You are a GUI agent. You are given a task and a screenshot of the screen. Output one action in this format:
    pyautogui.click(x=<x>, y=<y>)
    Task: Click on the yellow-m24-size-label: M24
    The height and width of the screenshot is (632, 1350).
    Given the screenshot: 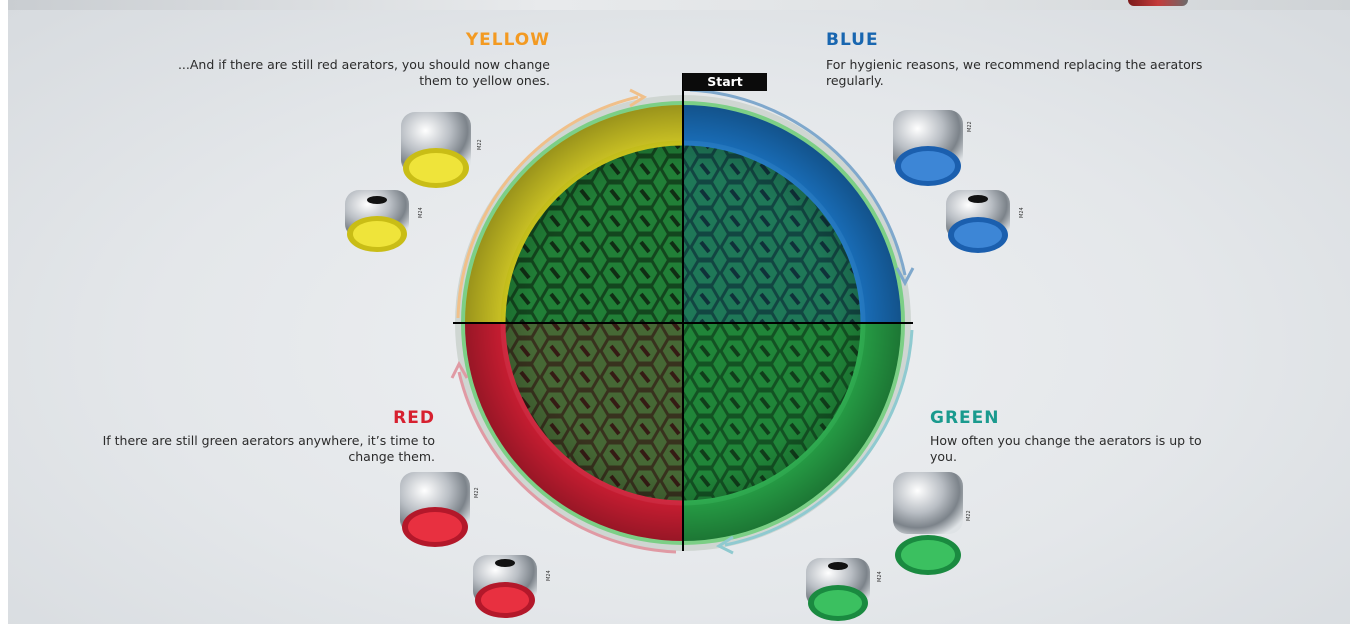 What is the action you would take?
    pyautogui.click(x=421, y=212)
    